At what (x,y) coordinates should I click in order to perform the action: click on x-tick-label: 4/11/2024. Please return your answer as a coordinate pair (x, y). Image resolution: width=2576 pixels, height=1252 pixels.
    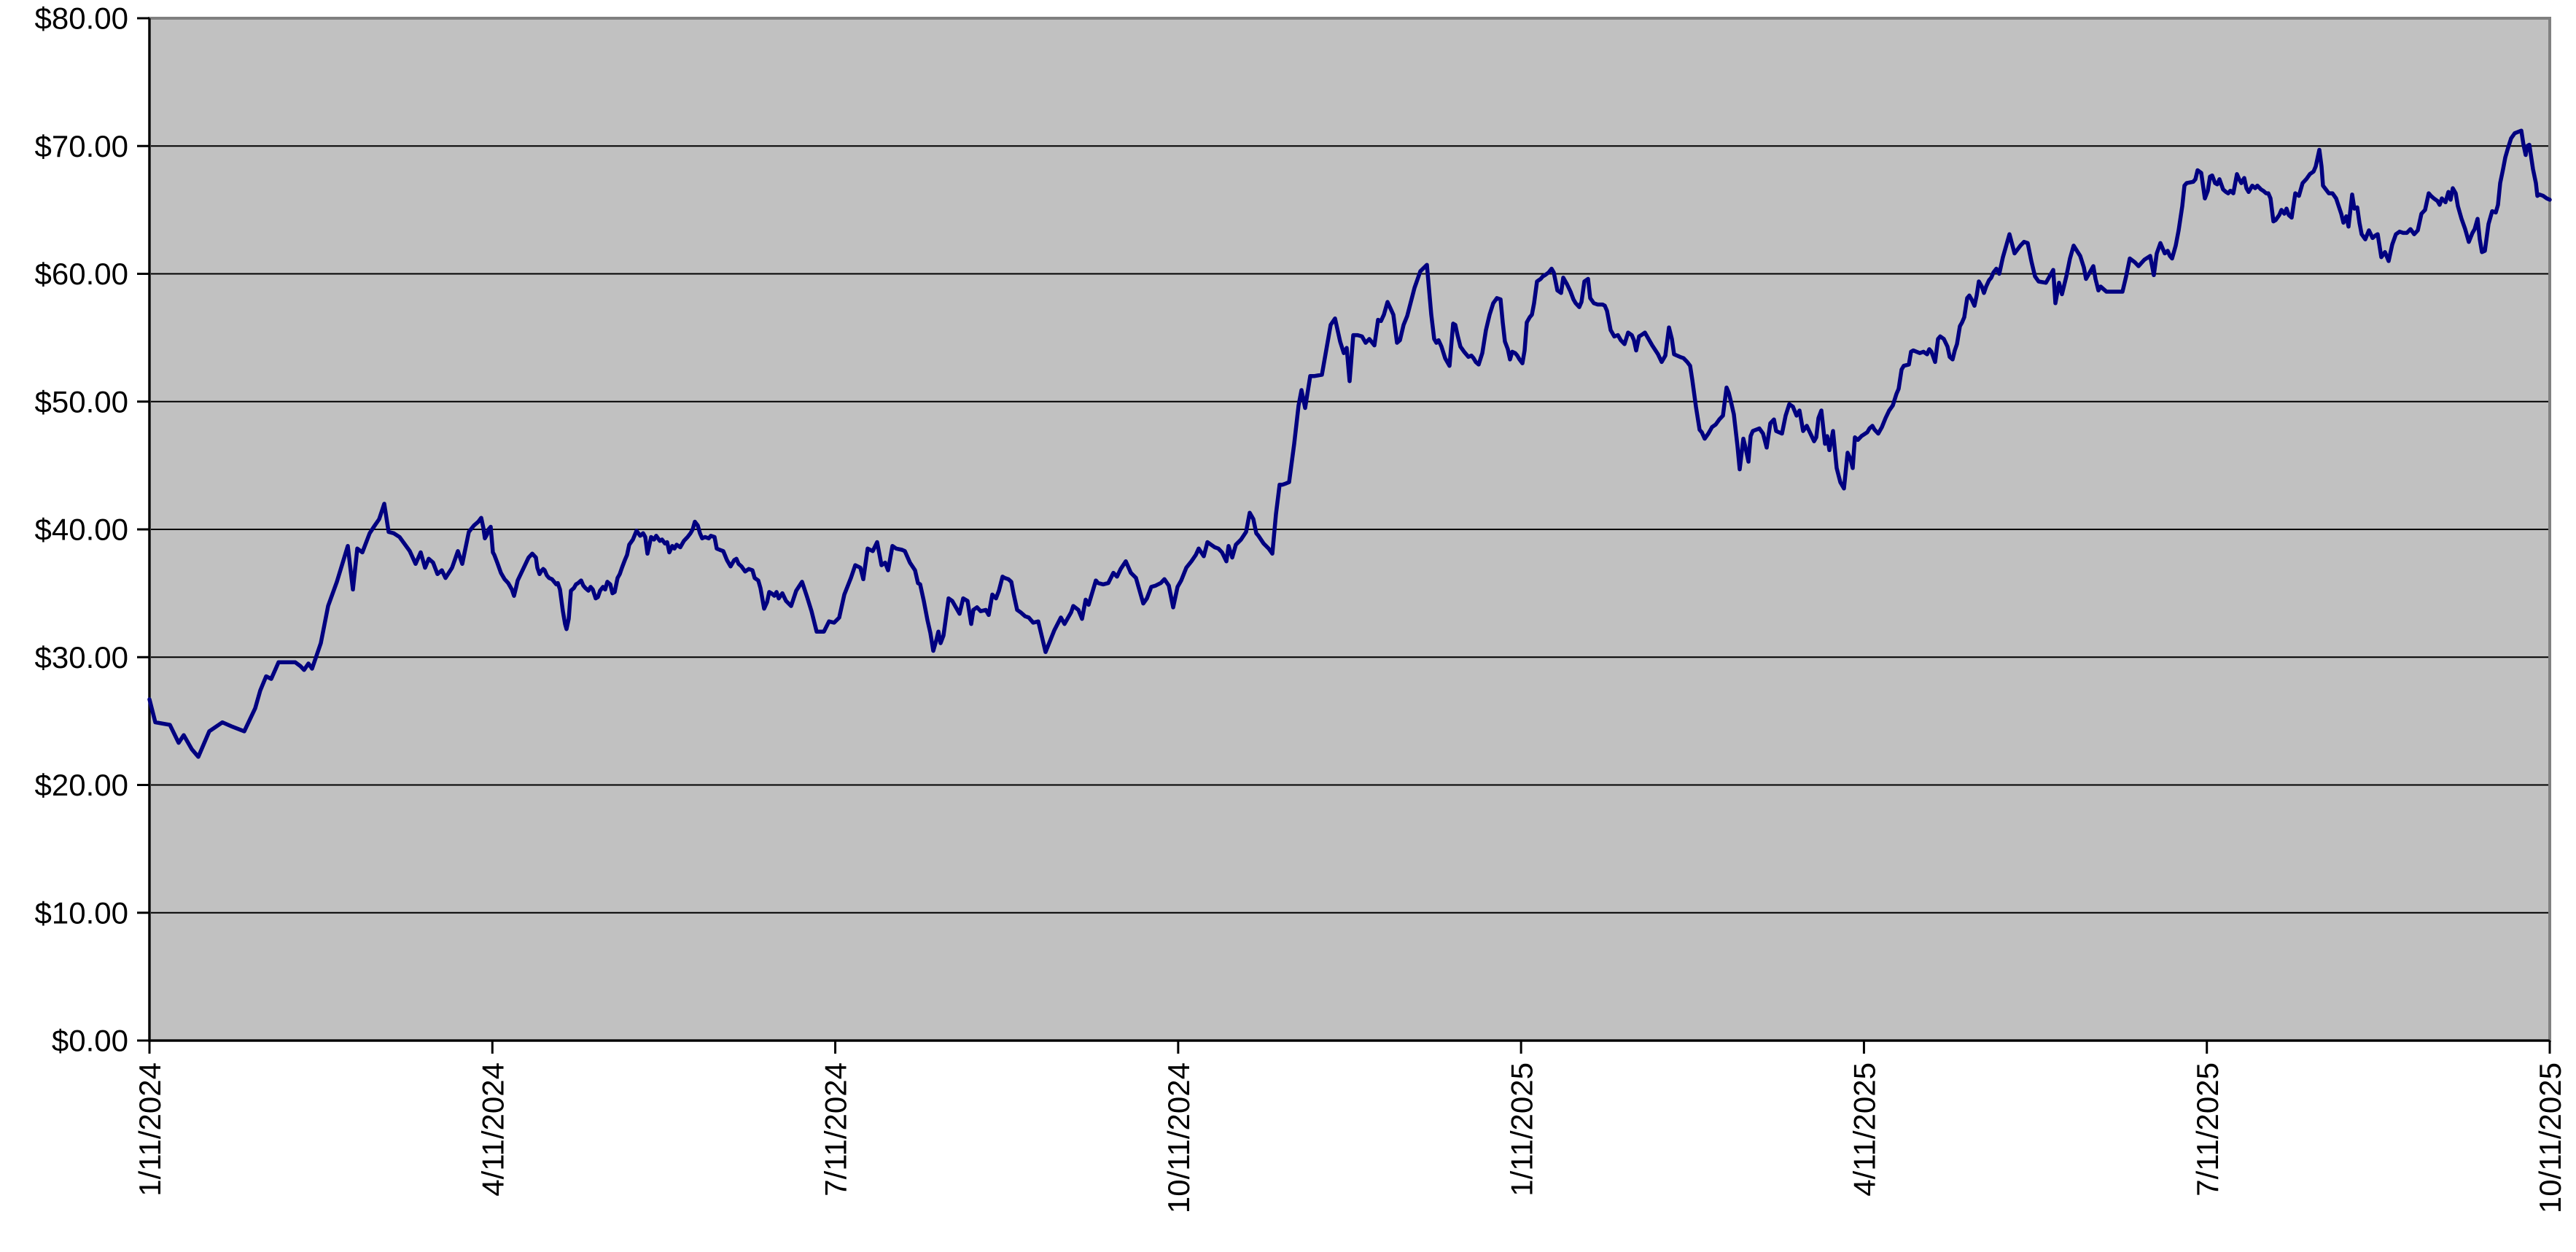
    Looking at the image, I should click on (492, 1129).